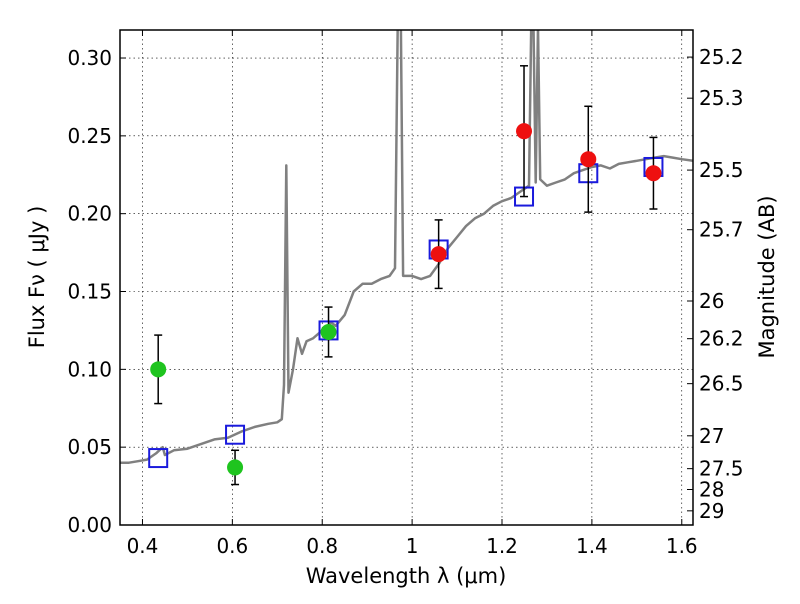 The width and height of the screenshot is (800, 604). I want to click on y-tick-labels: 0.00 0.05 0.10 0.15 0.20 0.25 0.30, so click(89, 291).